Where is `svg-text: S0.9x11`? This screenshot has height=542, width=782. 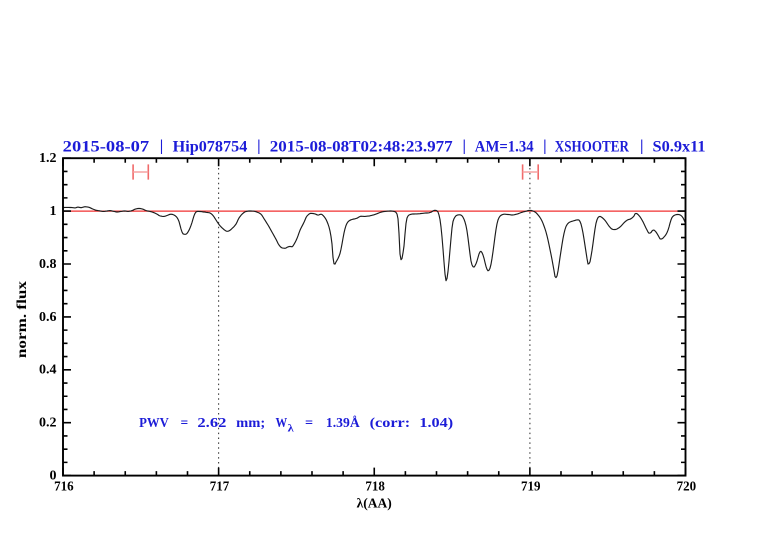 svg-text: S0.9x11 is located at coordinates (679, 147).